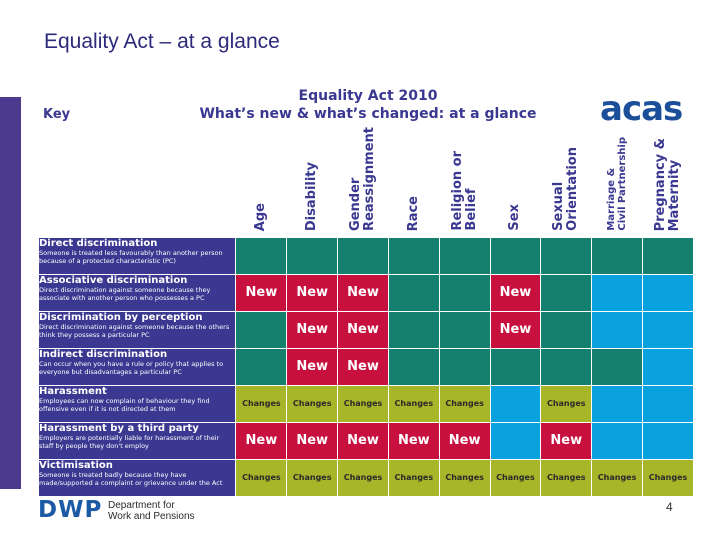 The image size is (720, 540). Describe the element at coordinates (368, 114) in the screenshot. I see `poster-title-line2: What’s new & what’s changed: at a glance` at that location.